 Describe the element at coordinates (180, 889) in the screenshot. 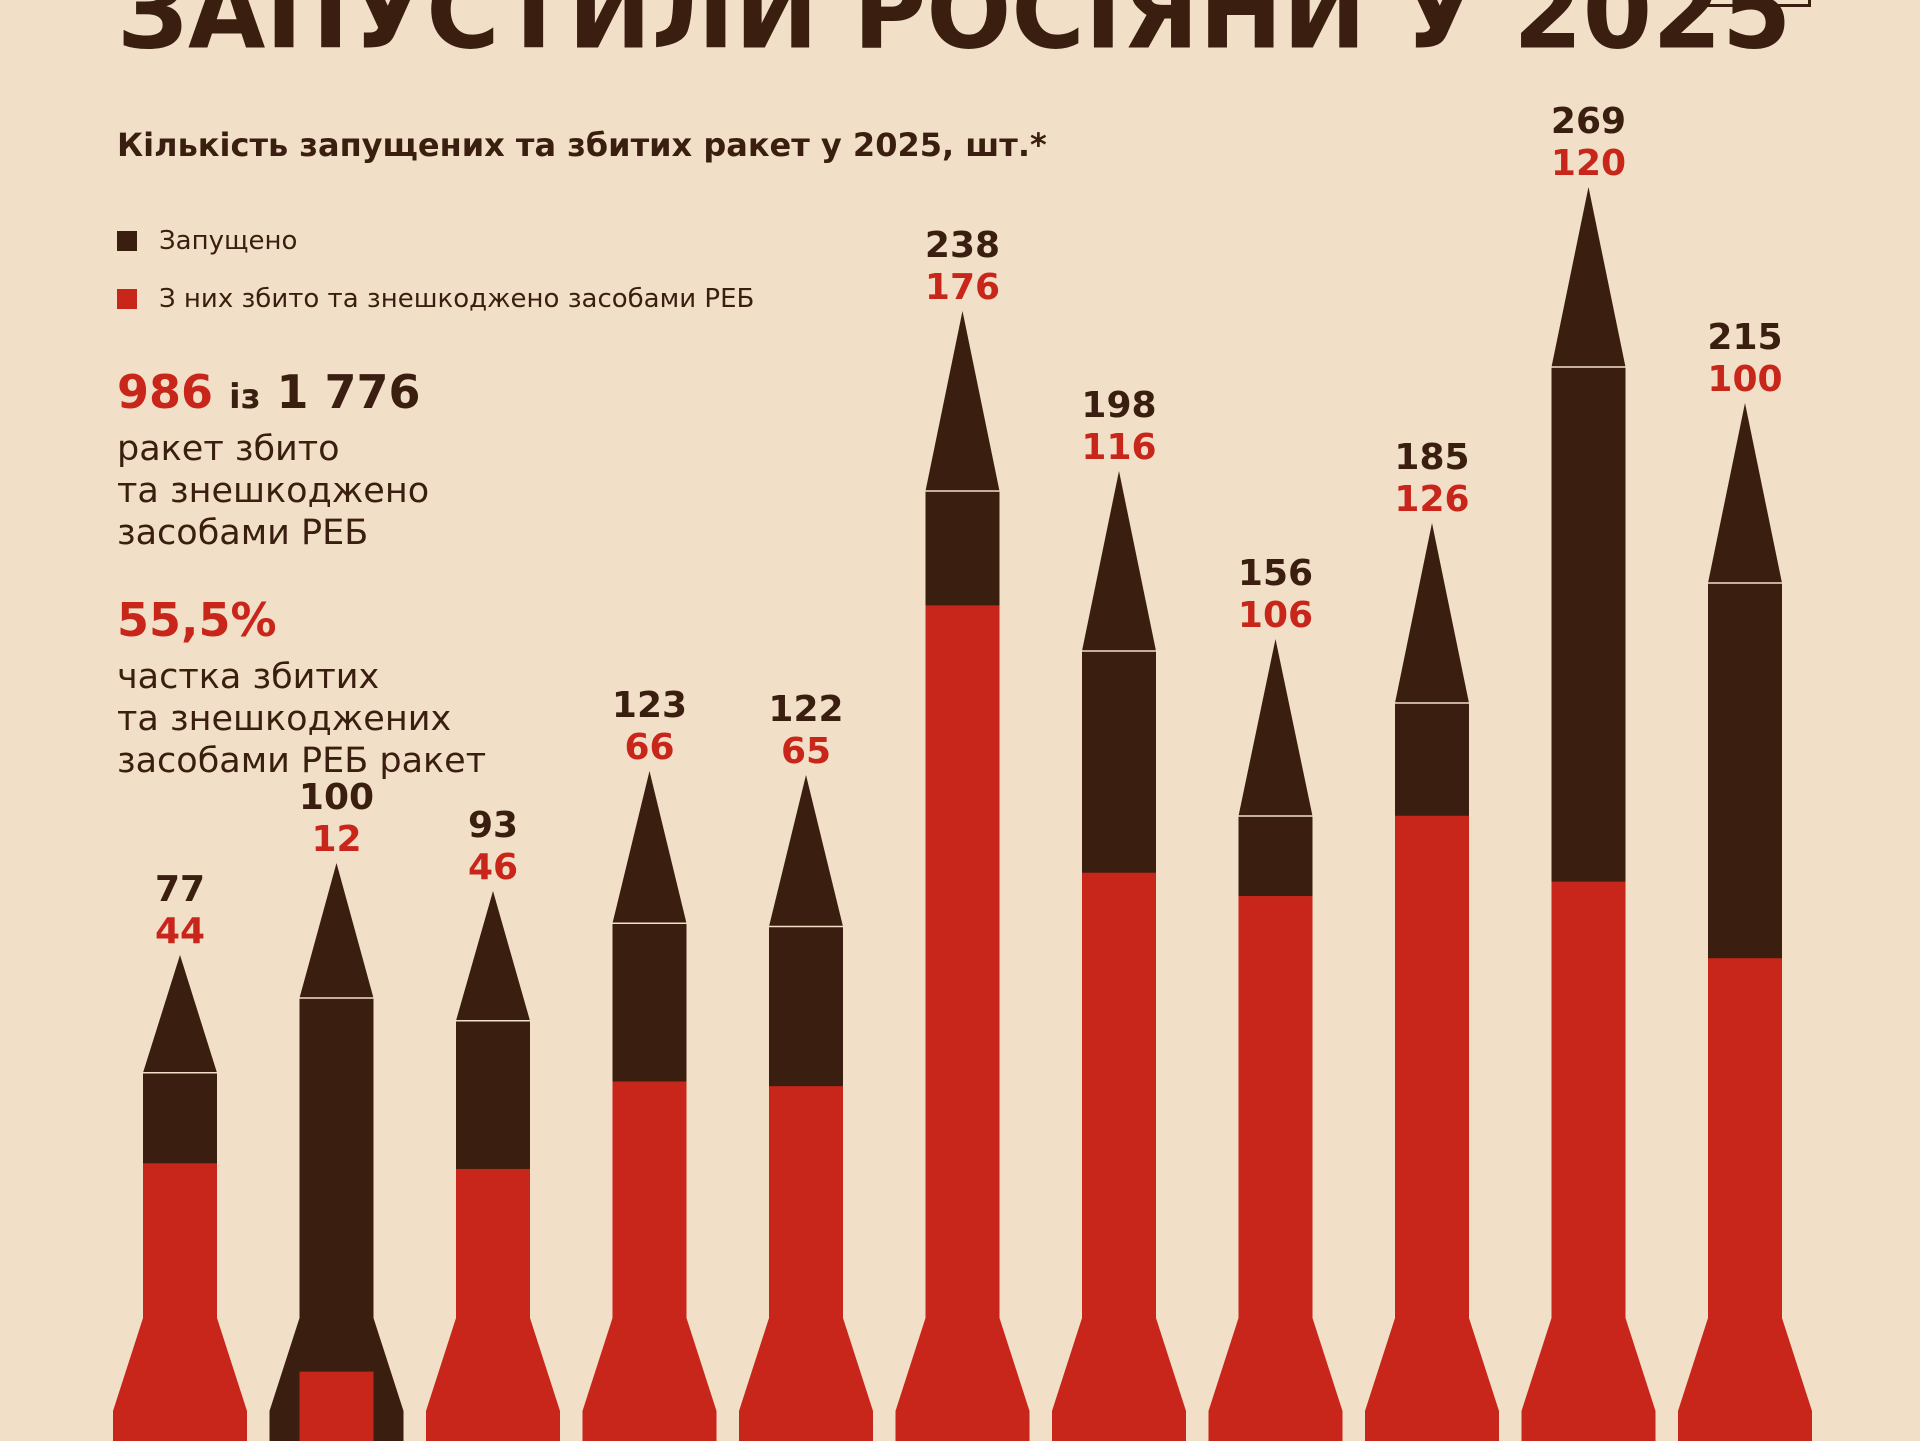

I see `label-launched: 77` at that location.